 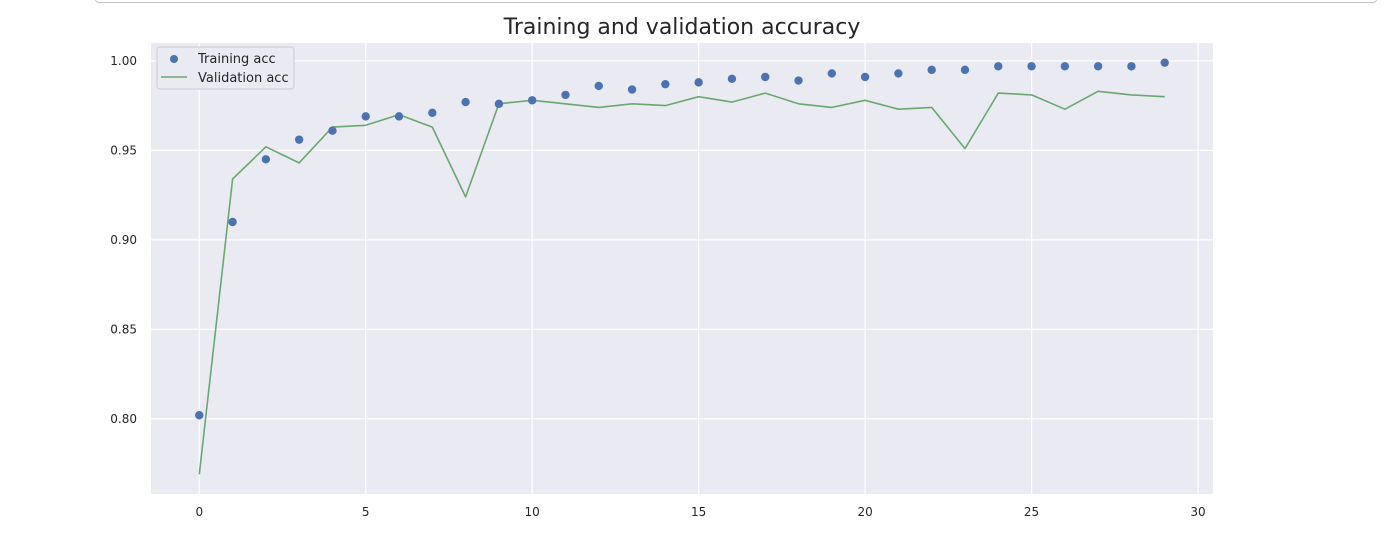 I want to click on y-tick-label: 0.85, so click(x=123, y=329).